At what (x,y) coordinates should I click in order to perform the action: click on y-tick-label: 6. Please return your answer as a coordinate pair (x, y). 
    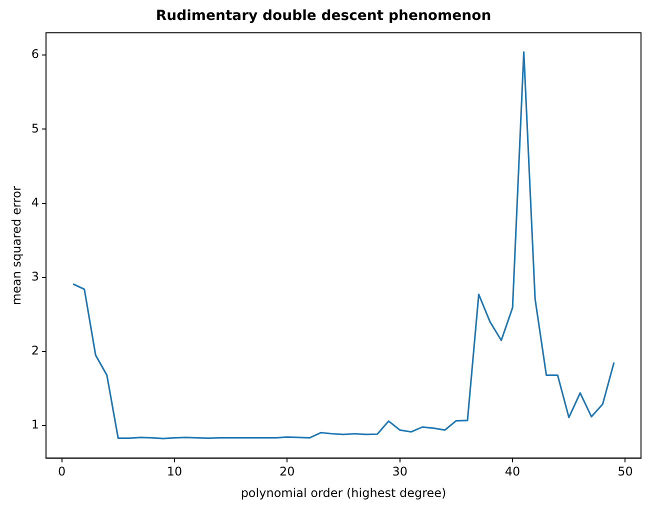
    Looking at the image, I should click on (35, 54).